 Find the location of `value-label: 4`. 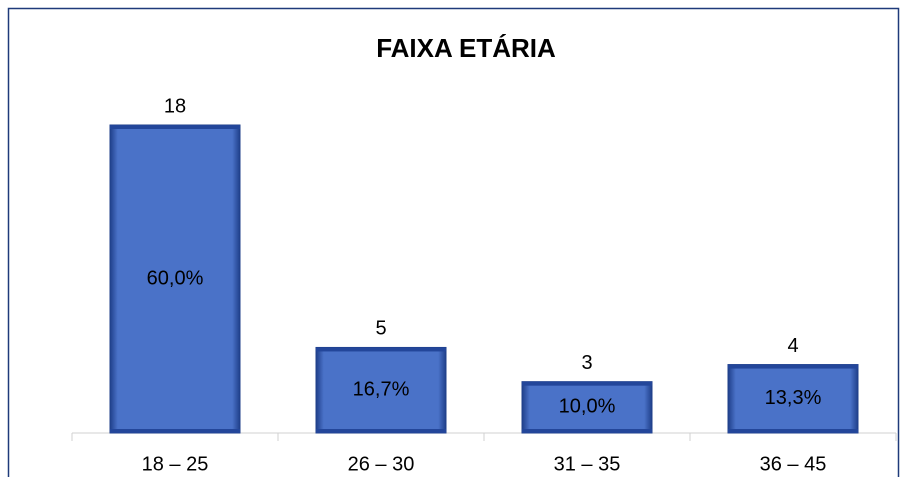

value-label: 4 is located at coordinates (792, 346).